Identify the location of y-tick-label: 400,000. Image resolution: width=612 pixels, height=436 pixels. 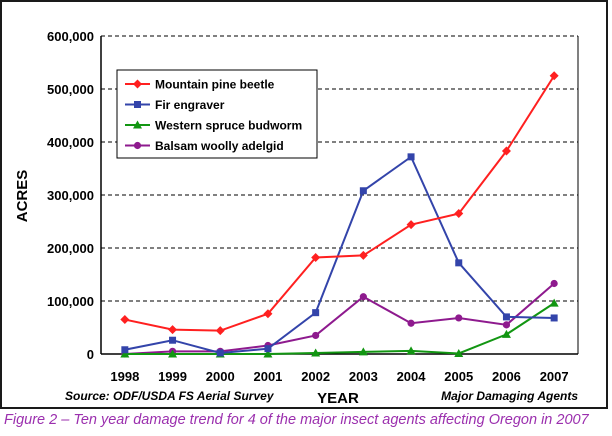
(70, 142).